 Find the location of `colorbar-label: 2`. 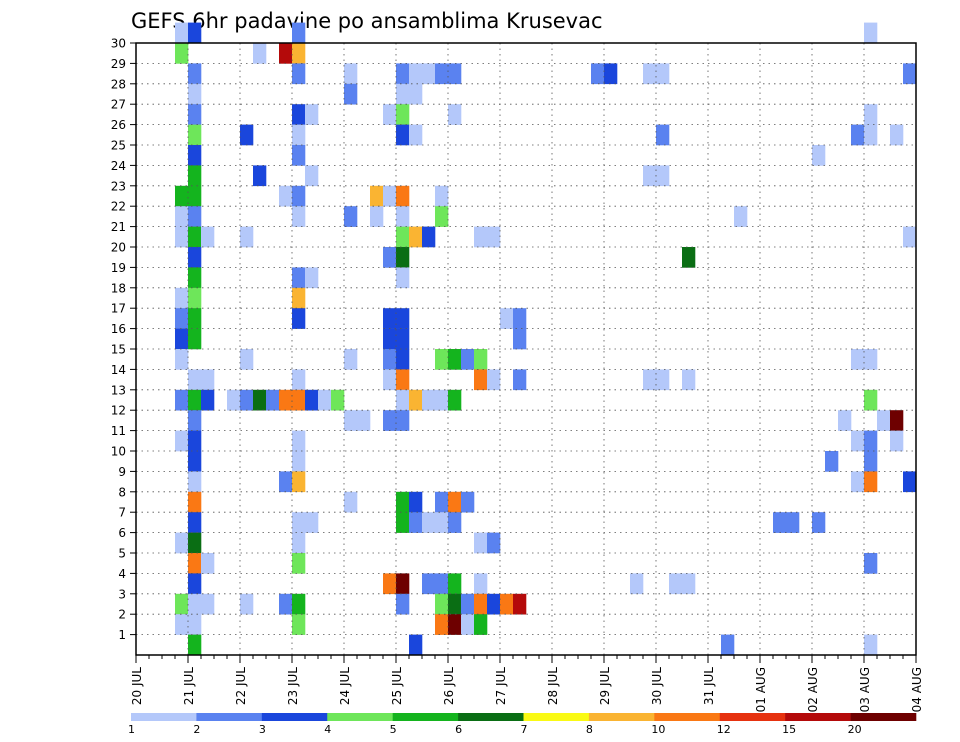

colorbar-label: 2 is located at coordinates (196, 729).